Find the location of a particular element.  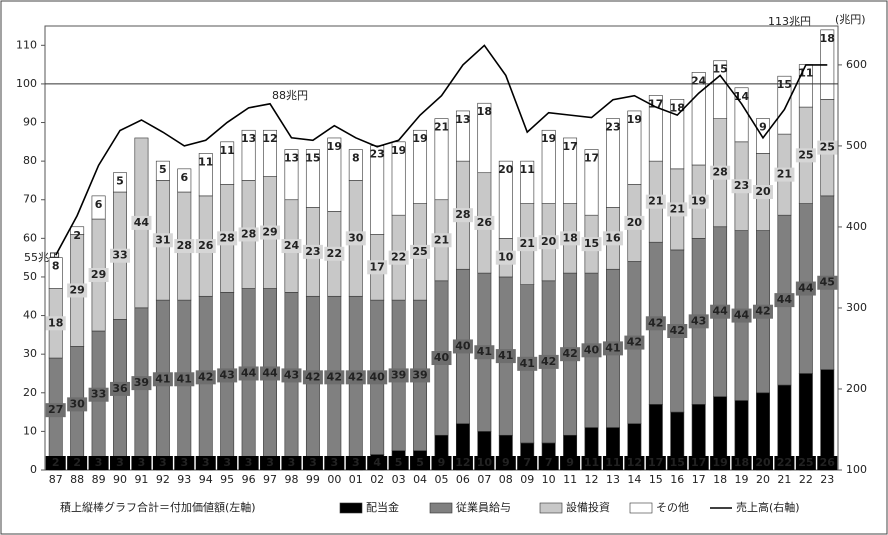

y2-tick-label: 500 is located at coordinates (856, 145).